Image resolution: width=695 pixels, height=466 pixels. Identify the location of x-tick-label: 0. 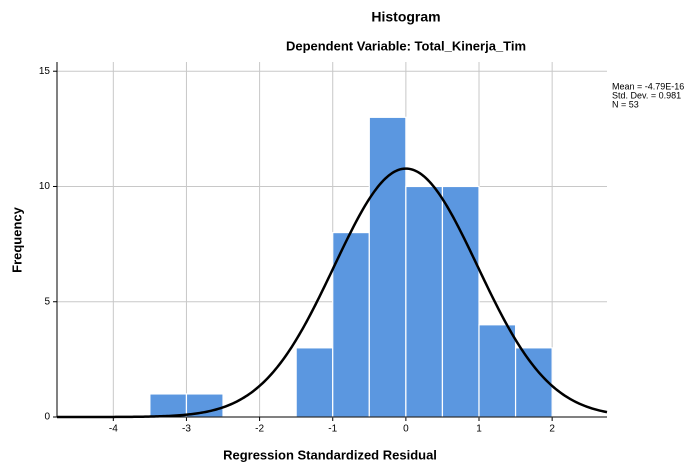
(406, 429).